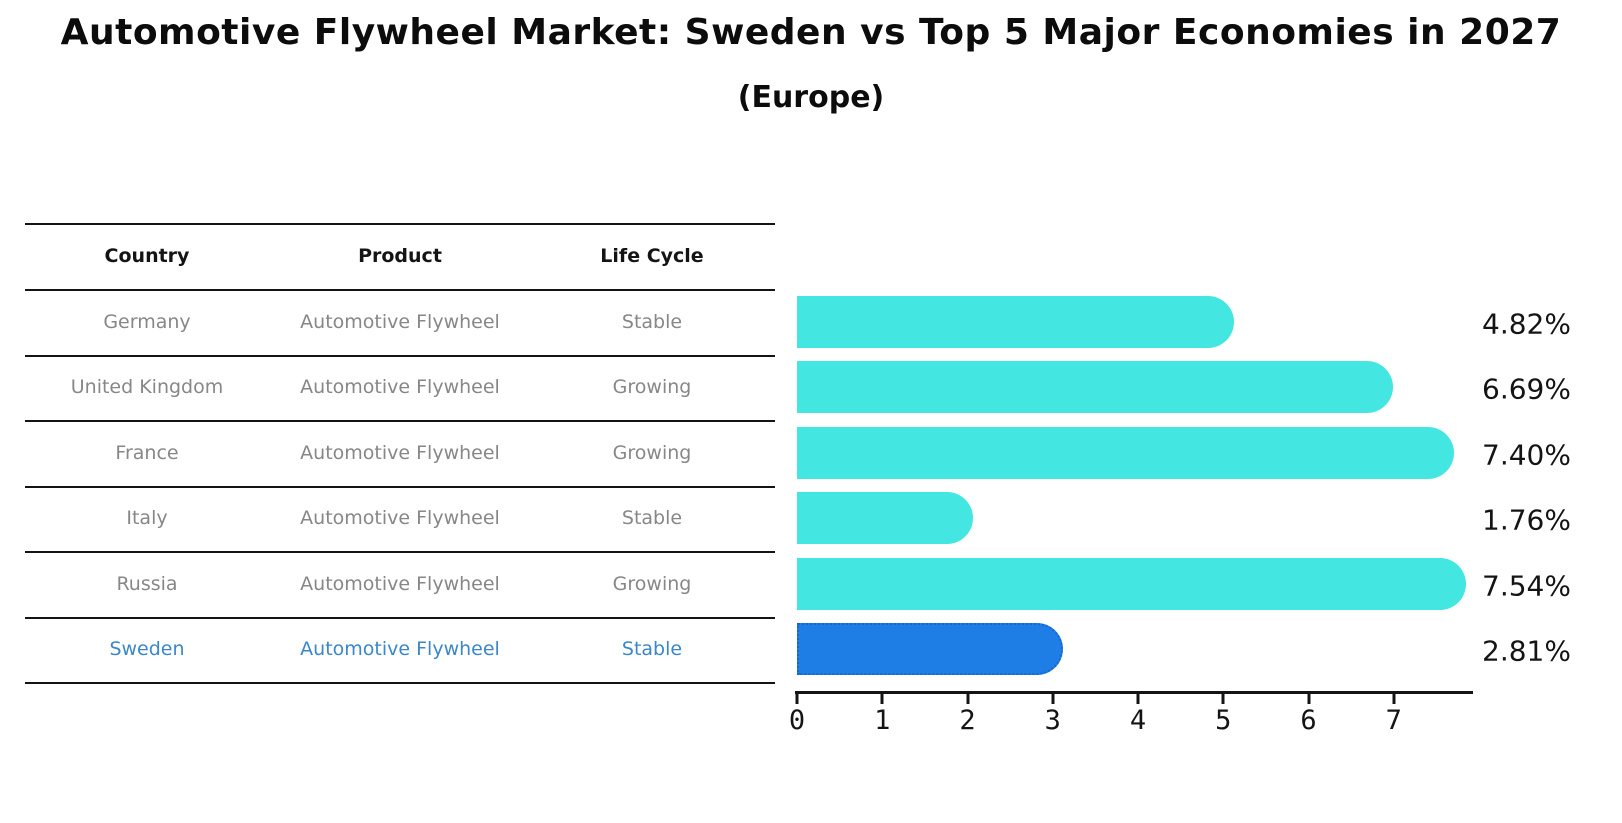 This screenshot has height=823, width=1622. I want to click on x-tick-label: 7, so click(1393, 720).